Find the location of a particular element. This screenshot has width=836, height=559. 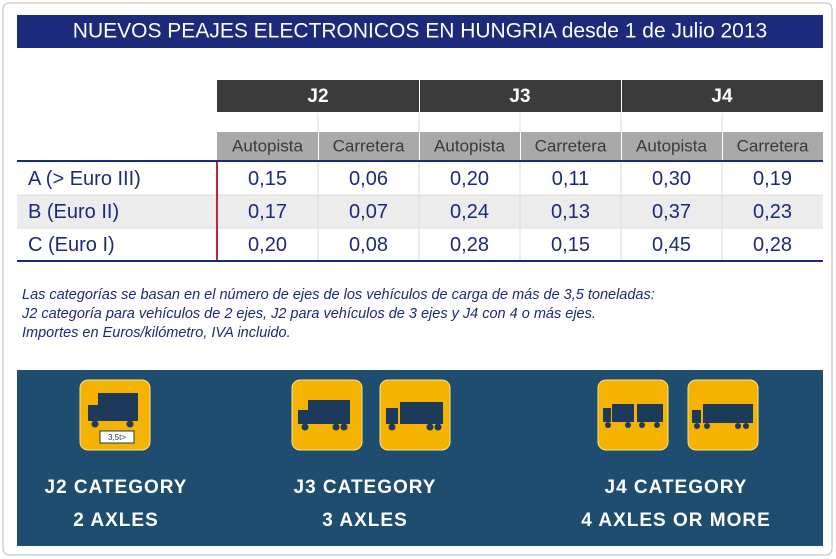

category-subtitle: 3 AXLES is located at coordinates (365, 520).